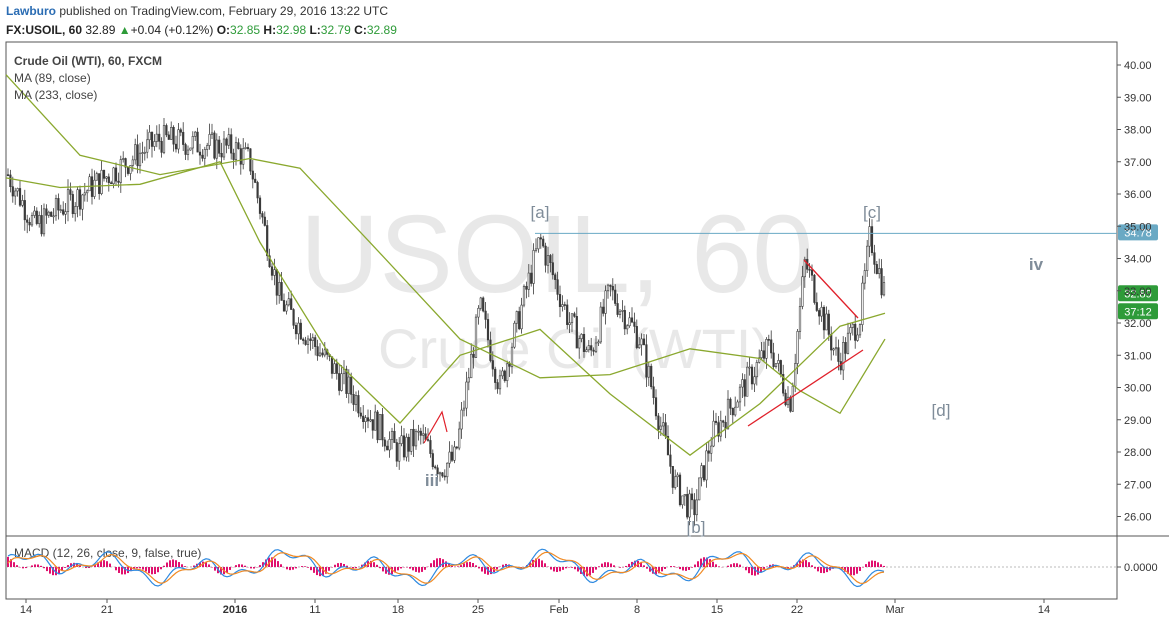  I want to click on x-tick-label: 2016, so click(235, 610).